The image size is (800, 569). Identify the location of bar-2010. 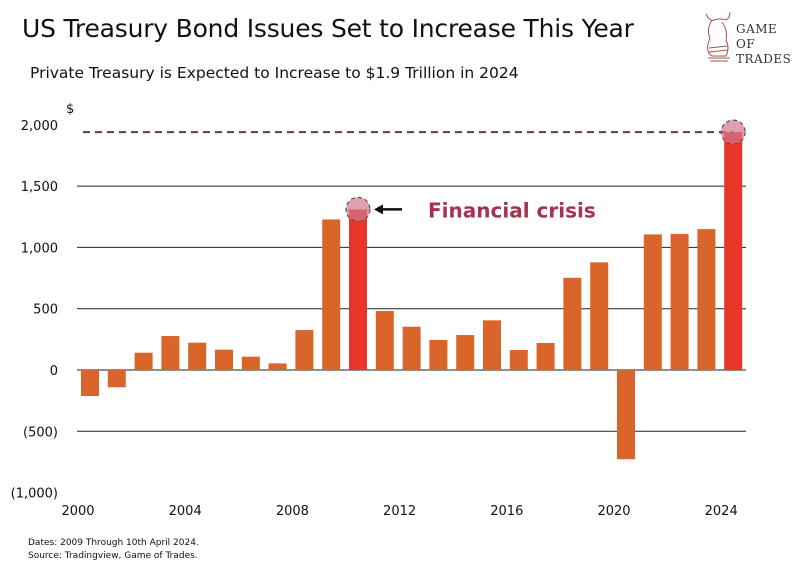
(358, 289).